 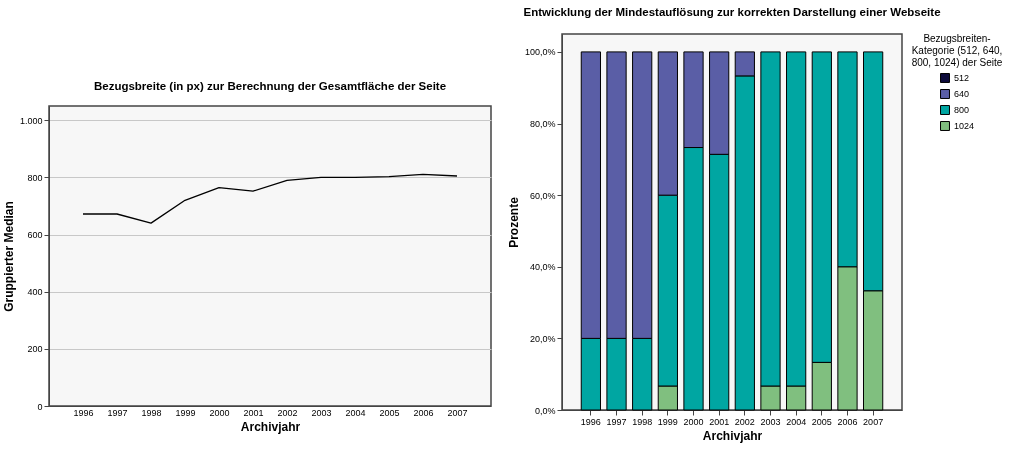 I want to click on legend-title: Bezugsbreiten-Kategorie (512, 640, 800, 1024) der Seite, so click(x=957, y=50).